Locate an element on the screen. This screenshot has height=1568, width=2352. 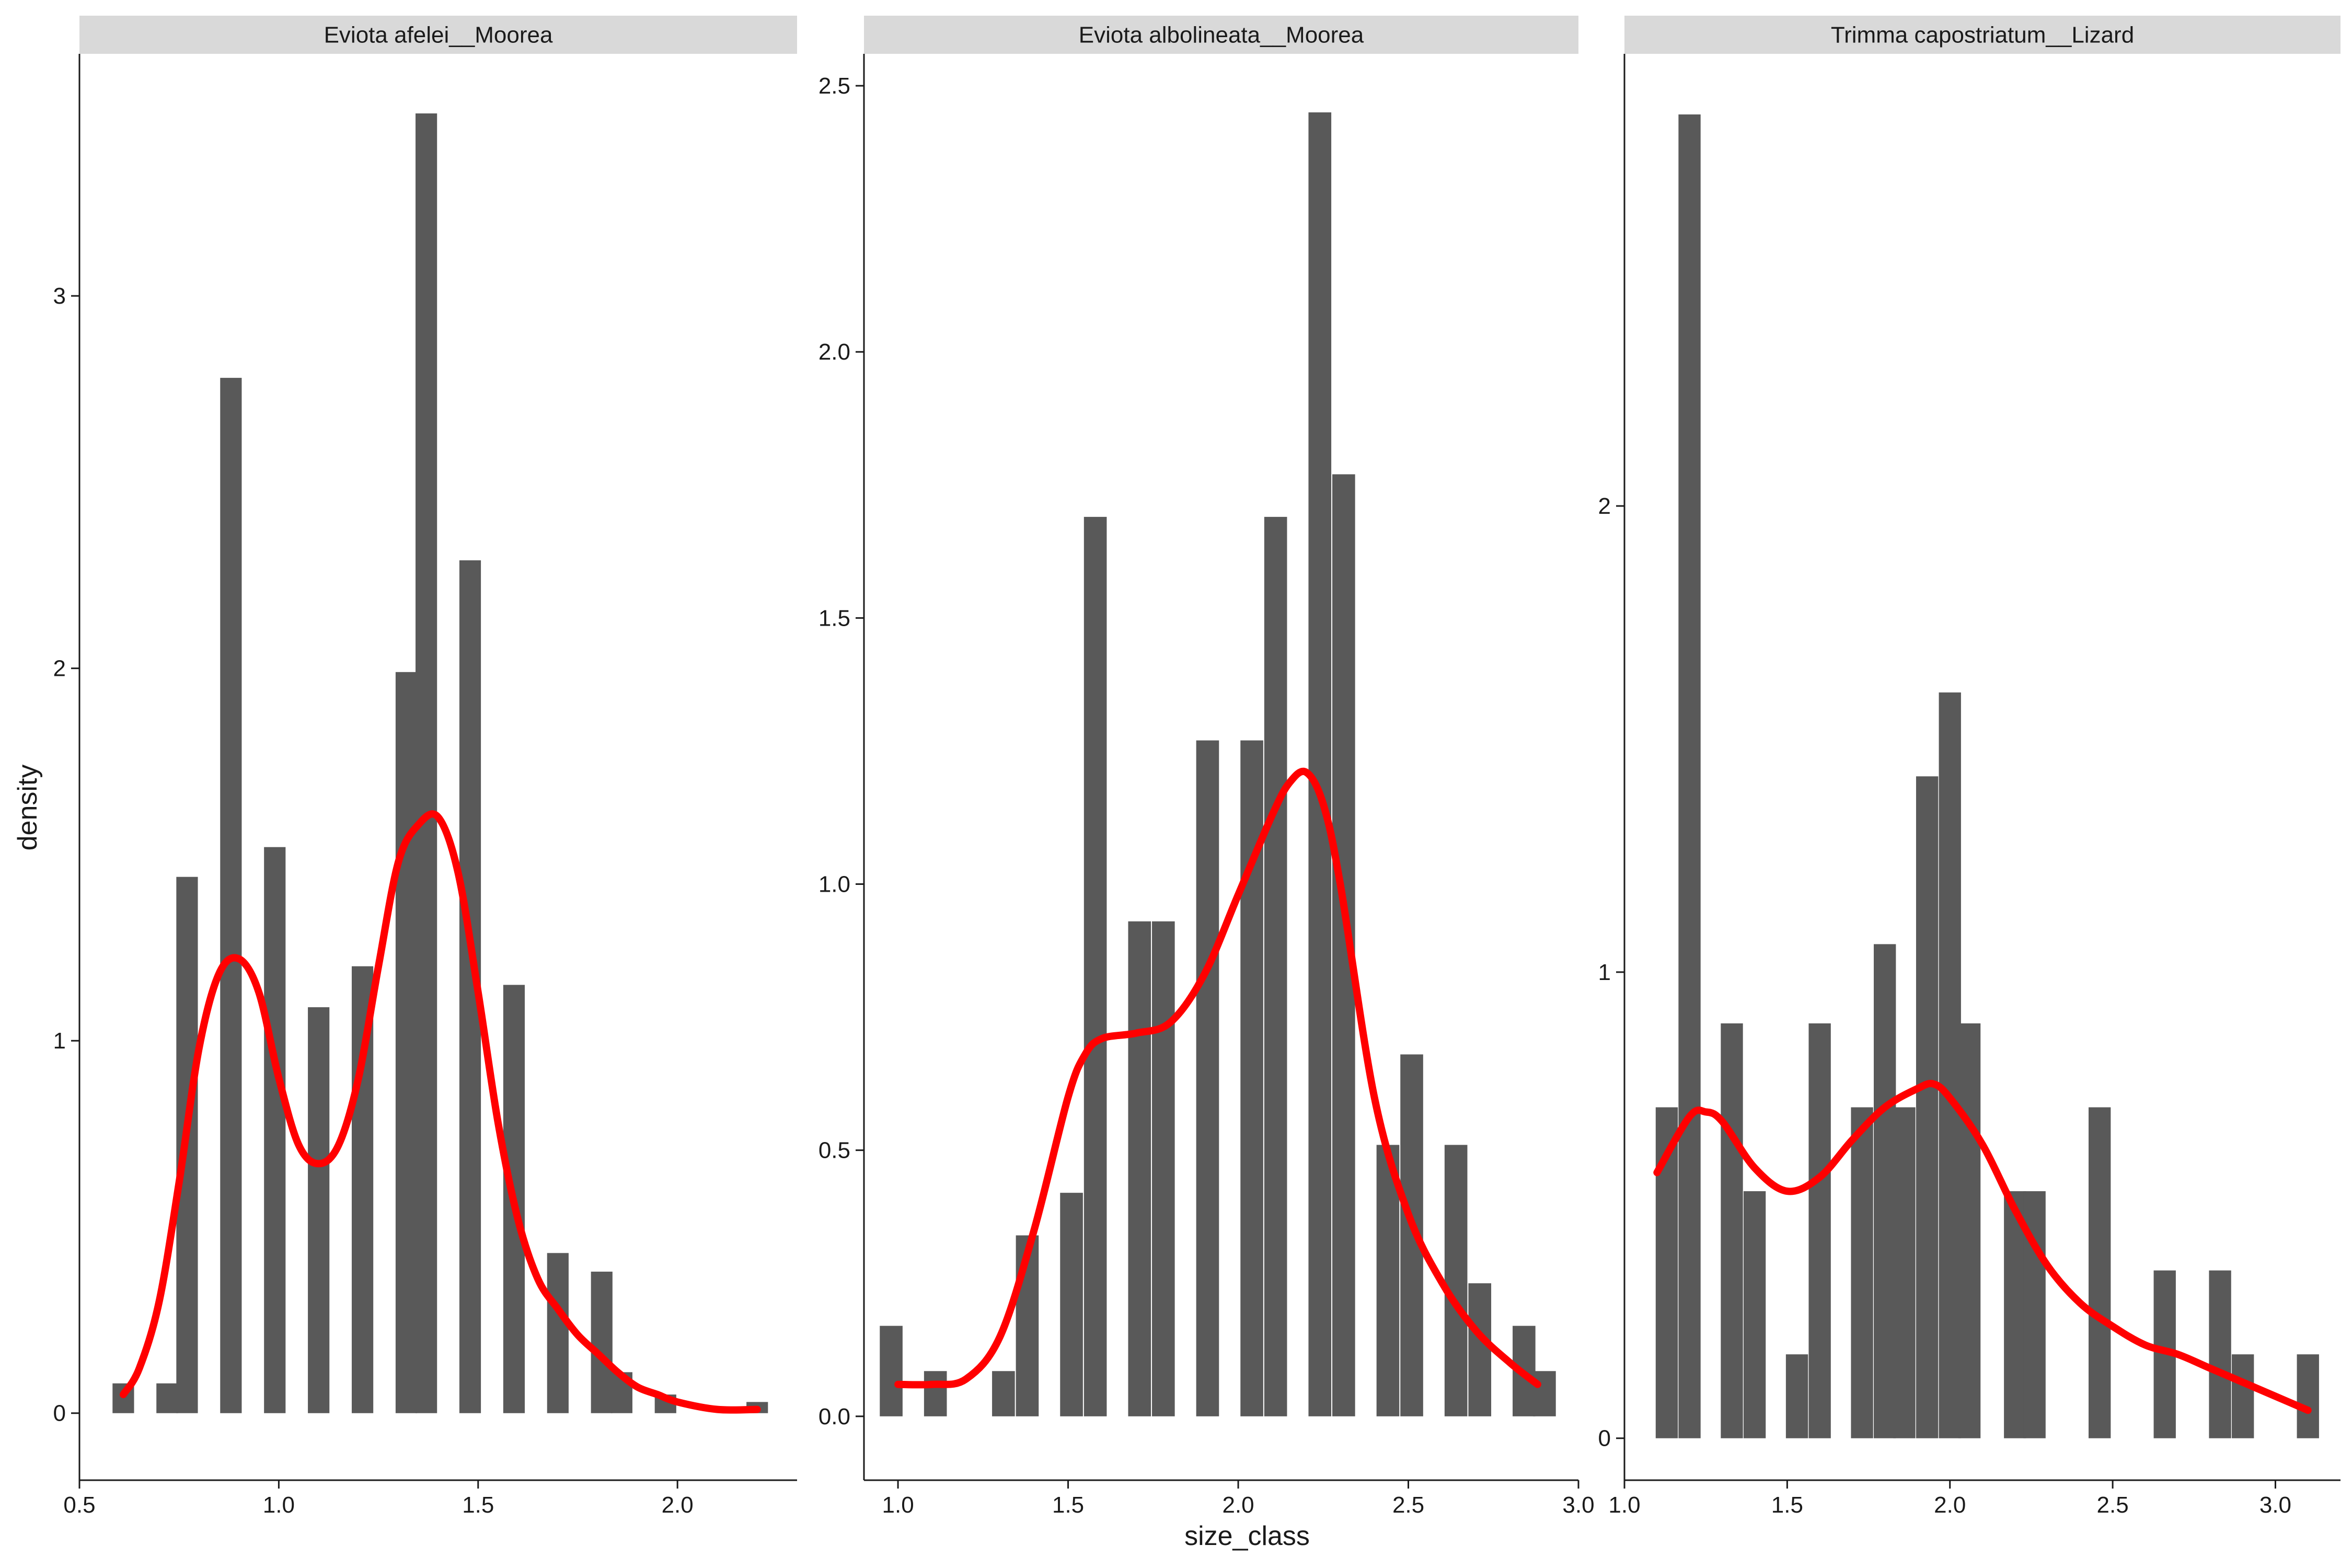
y-tick-label: 3 is located at coordinates (59, 296).